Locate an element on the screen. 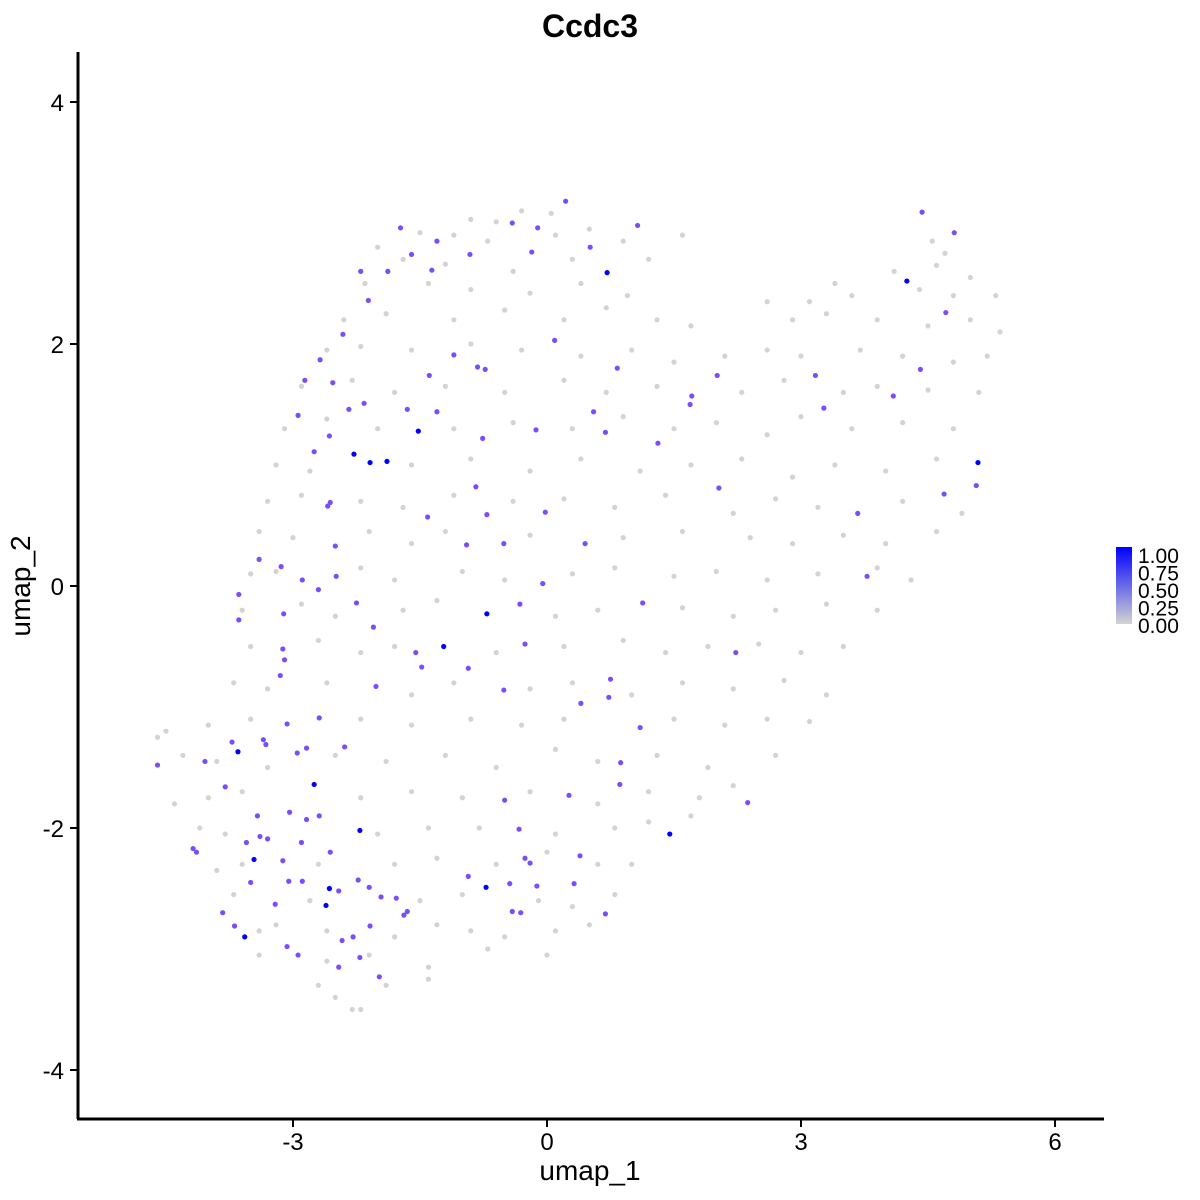  legend-label: 1.00 is located at coordinates (1158, 556).